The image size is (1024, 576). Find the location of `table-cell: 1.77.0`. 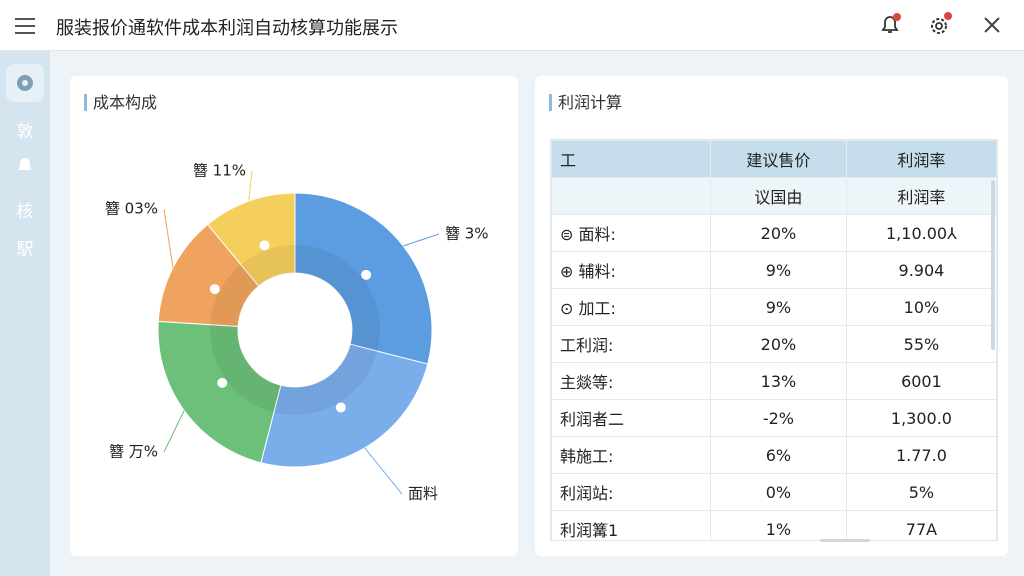

table-cell: 1.77.0 is located at coordinates (921, 455).